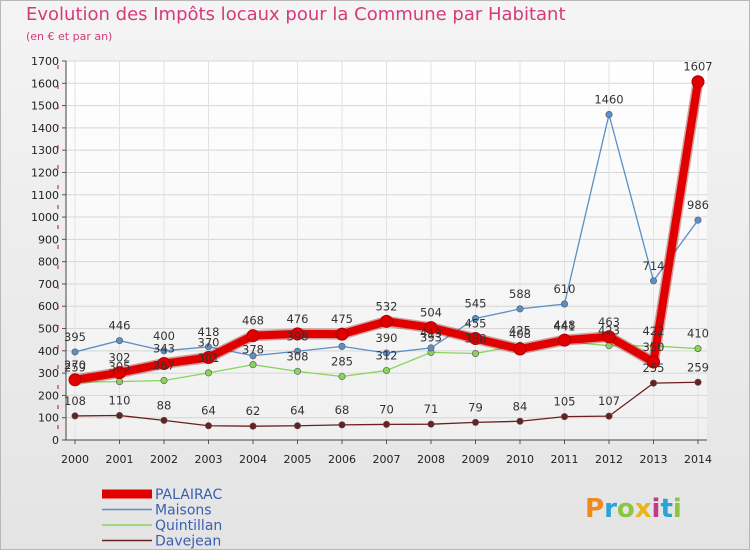 The height and width of the screenshot is (550, 750). What do you see at coordinates (476, 459) in the screenshot?
I see `x-tick-label: 2009` at bounding box center [476, 459].